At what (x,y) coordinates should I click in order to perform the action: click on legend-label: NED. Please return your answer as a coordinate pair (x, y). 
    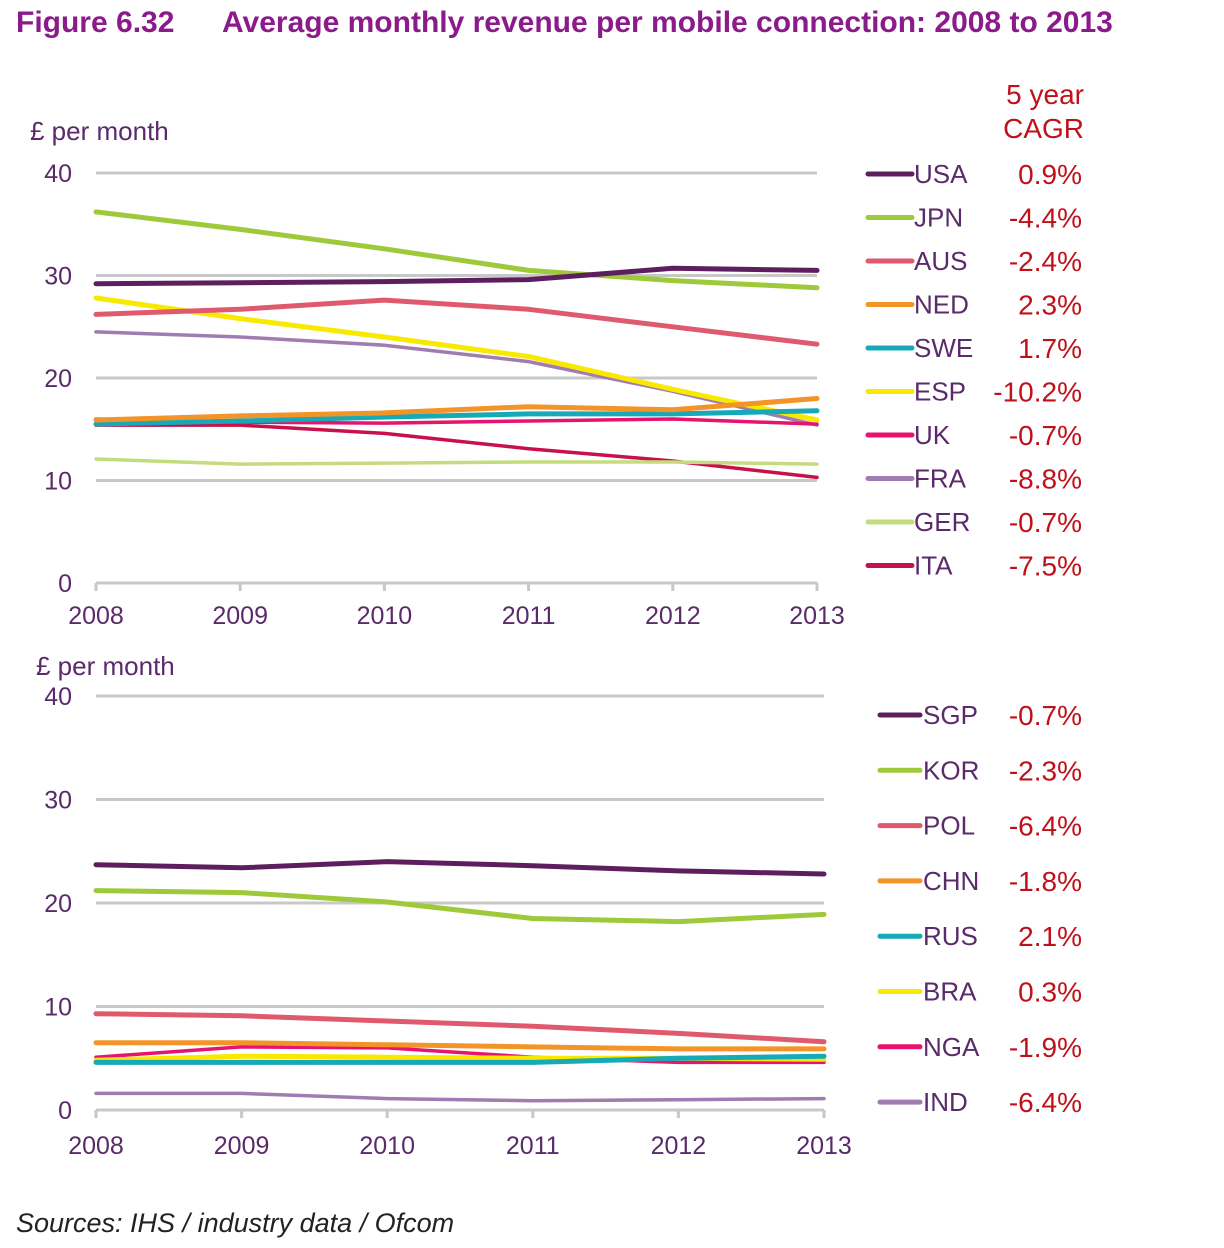
    Looking at the image, I should click on (941, 305).